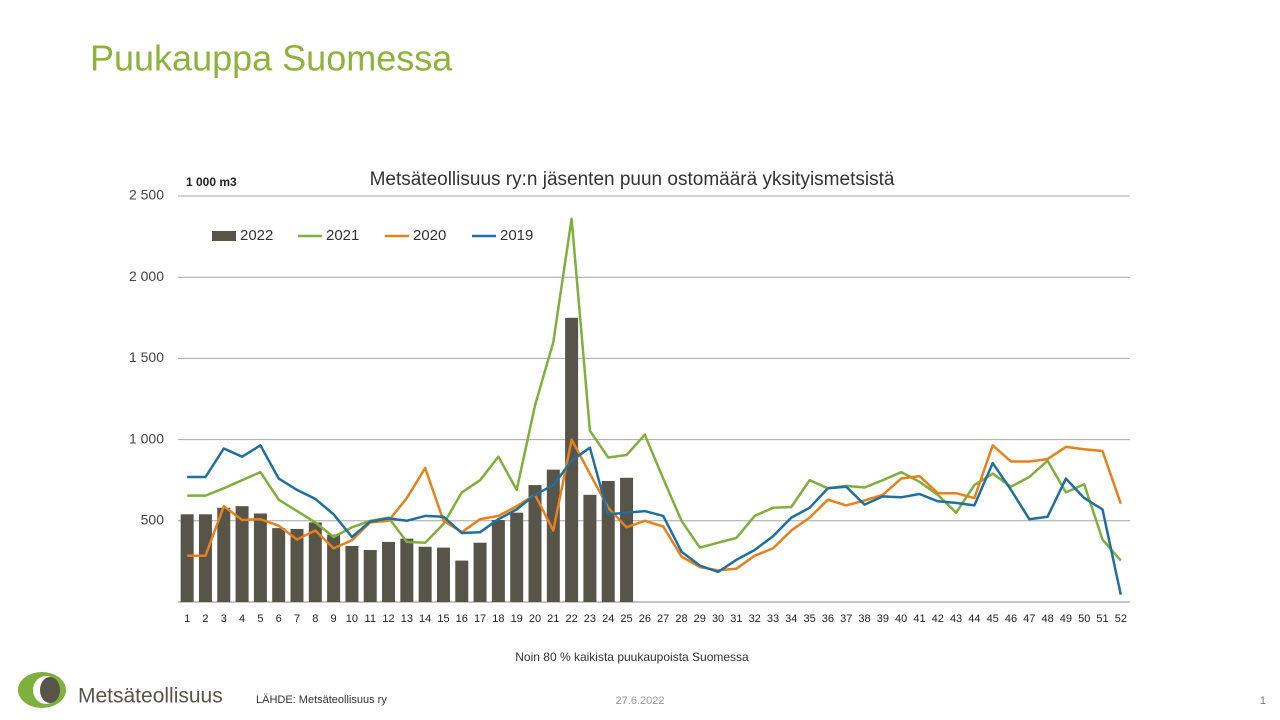  I want to click on x-tick-label: 25, so click(626, 619).